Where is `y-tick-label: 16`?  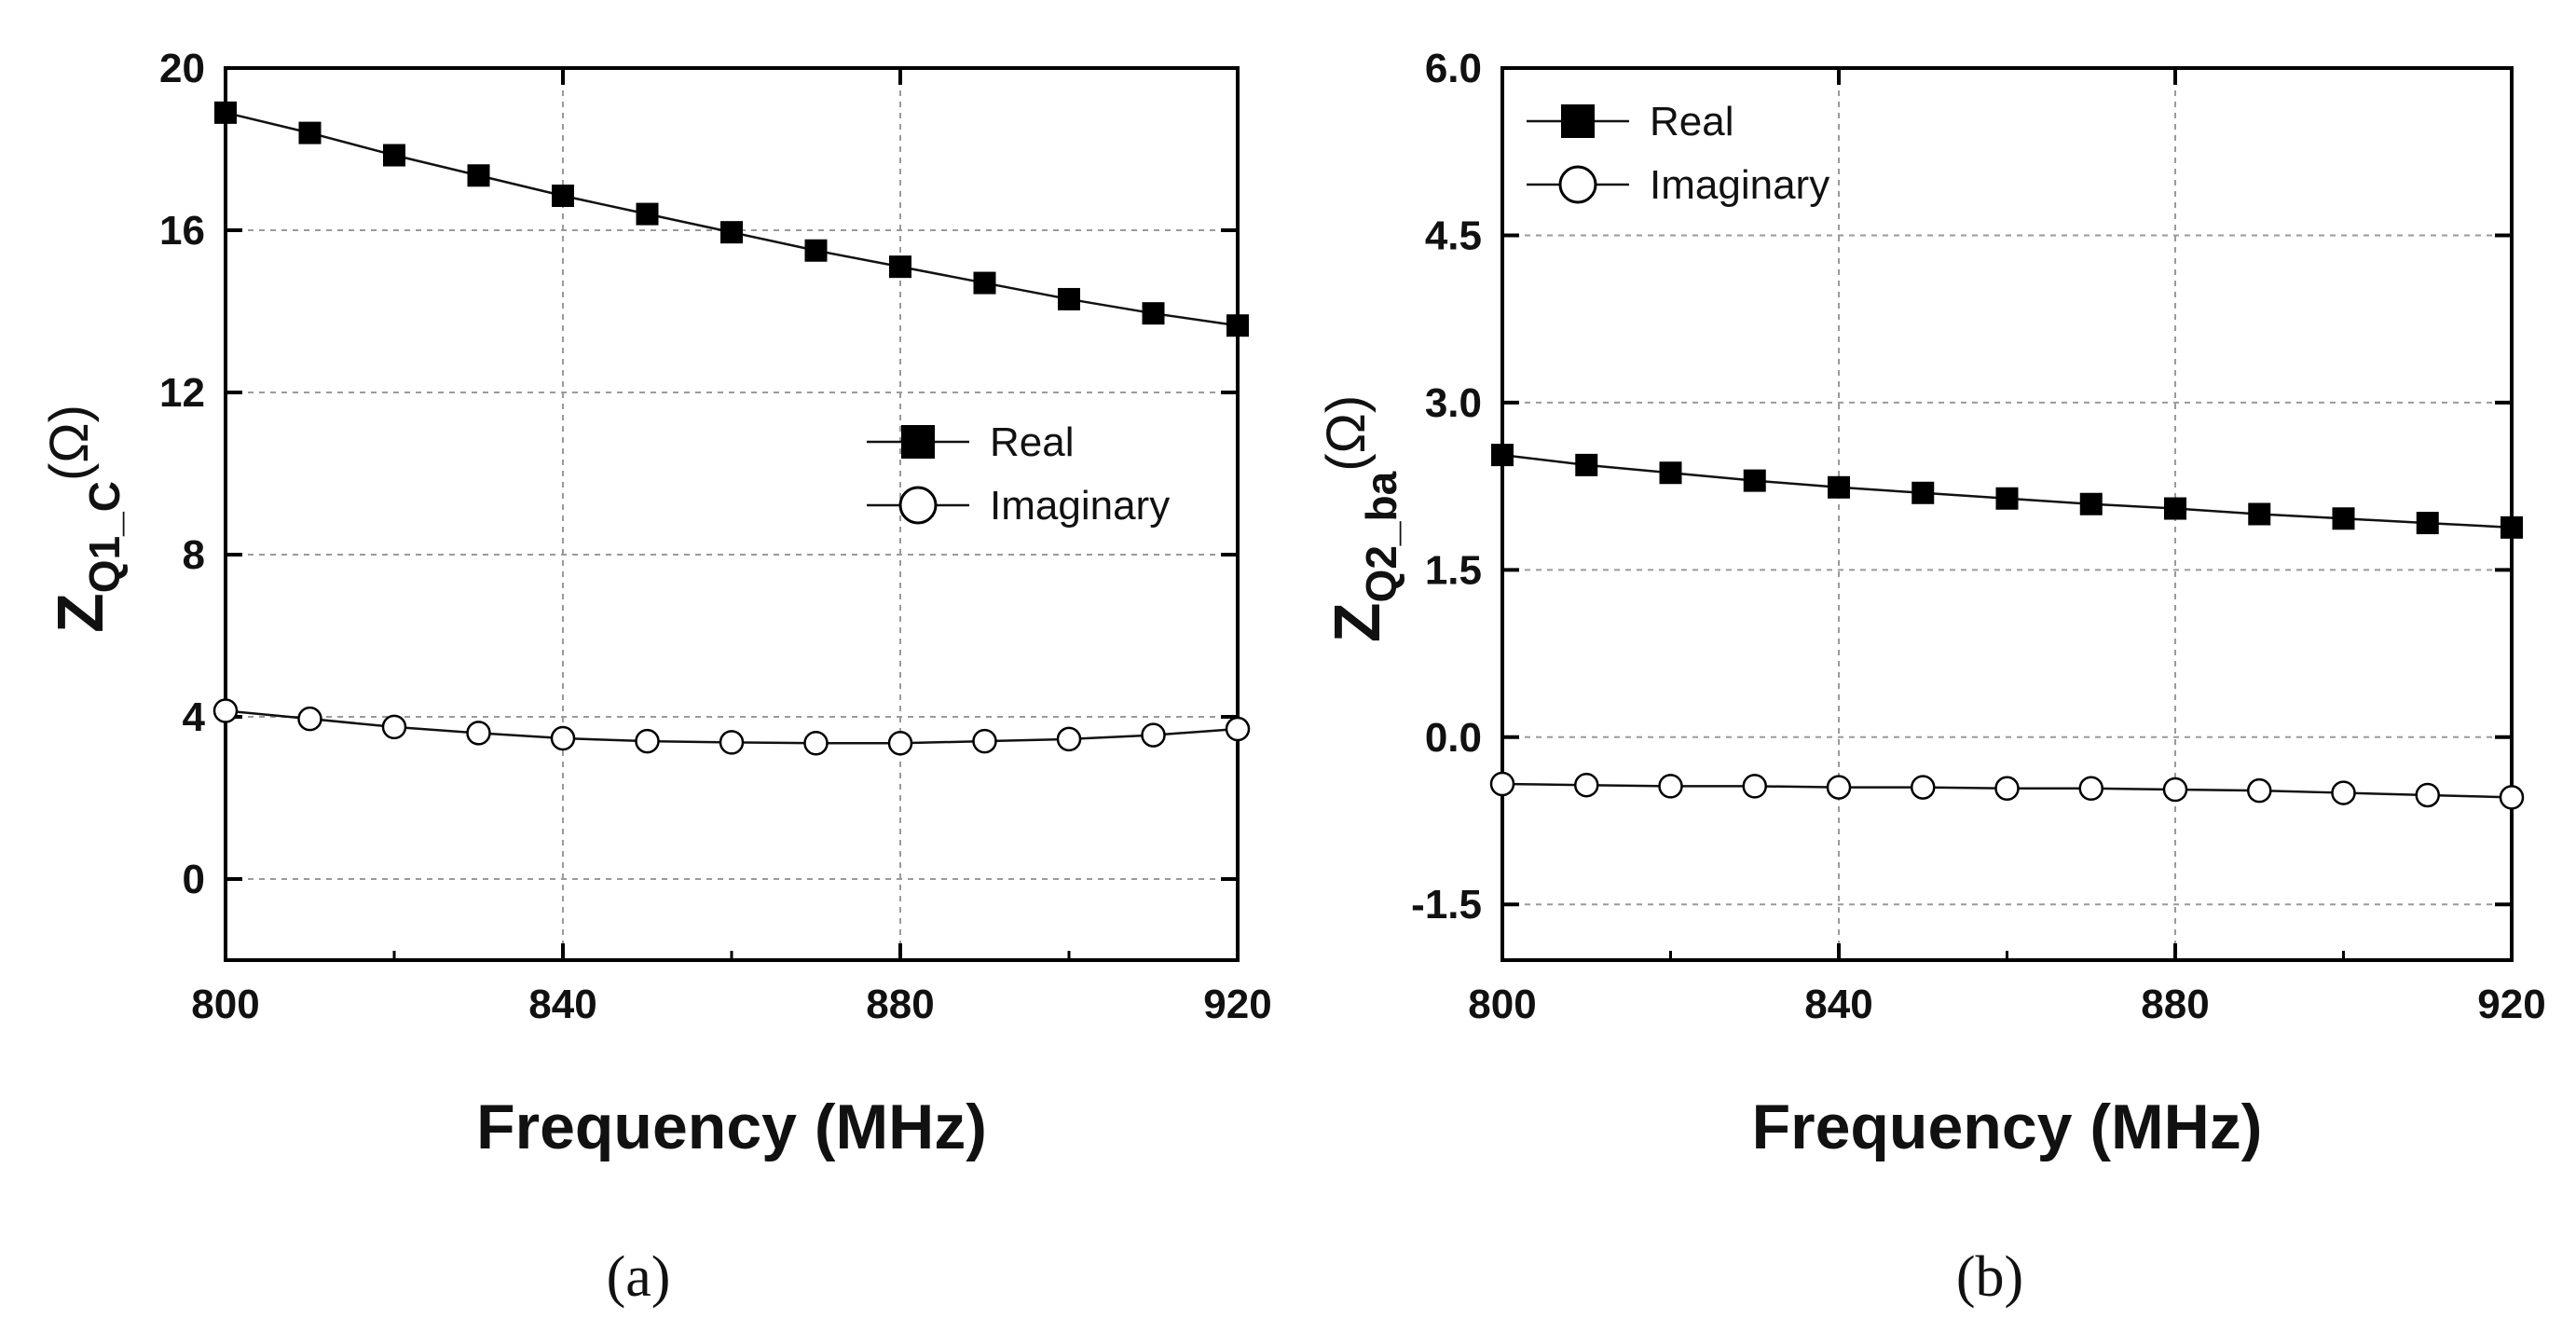 y-tick-label: 16 is located at coordinates (182, 231).